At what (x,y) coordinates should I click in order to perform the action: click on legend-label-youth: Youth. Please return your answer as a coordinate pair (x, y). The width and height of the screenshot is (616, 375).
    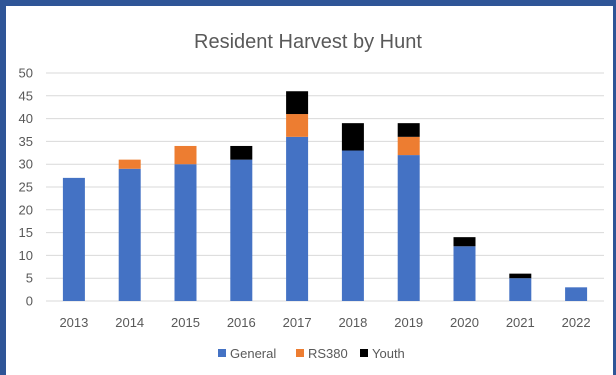
    Looking at the image, I should click on (388, 353).